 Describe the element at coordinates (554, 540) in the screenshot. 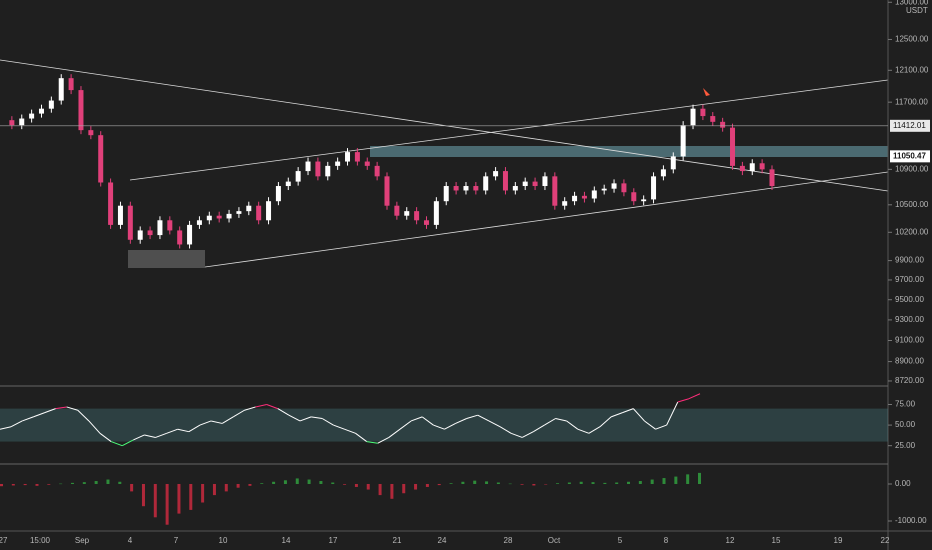

I see `x-tick-label: Oct` at that location.